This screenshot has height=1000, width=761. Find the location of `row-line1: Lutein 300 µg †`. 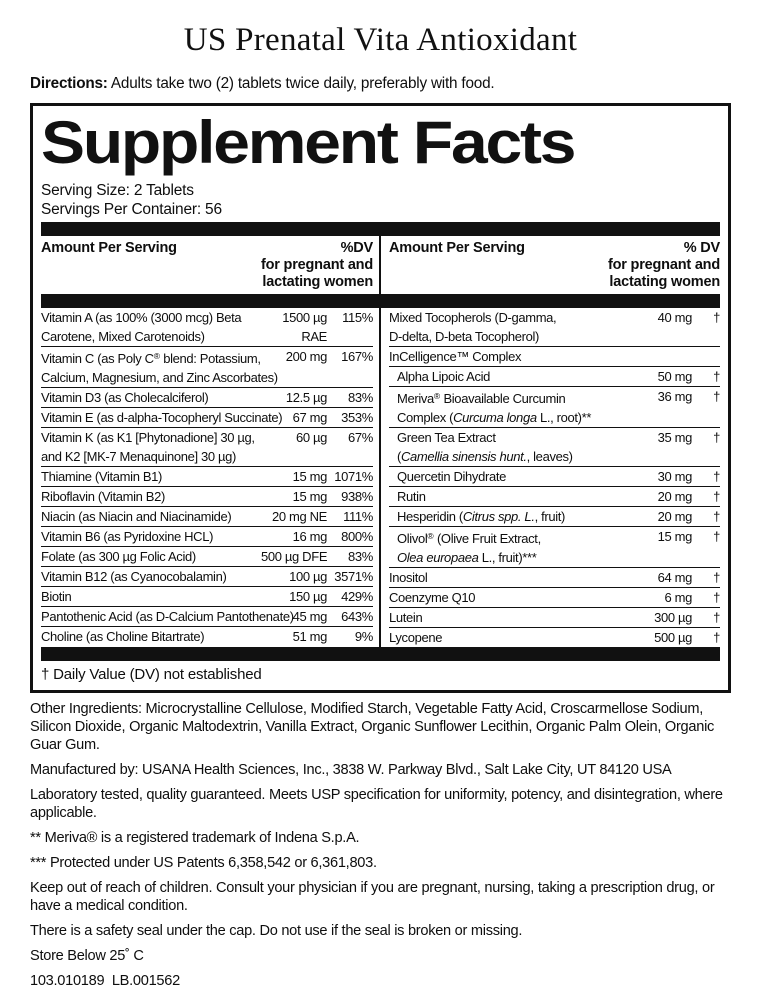

row-line1: Lutein 300 µg † is located at coordinates (554, 617).